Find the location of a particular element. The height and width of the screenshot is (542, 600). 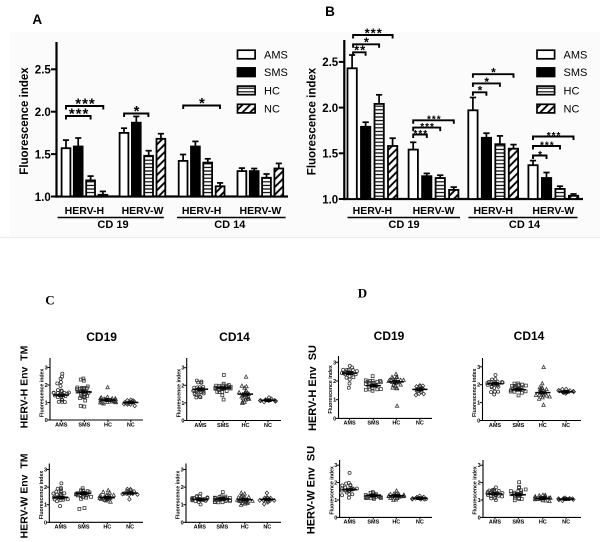

svg-text: 2.0 is located at coordinates (43, 113).